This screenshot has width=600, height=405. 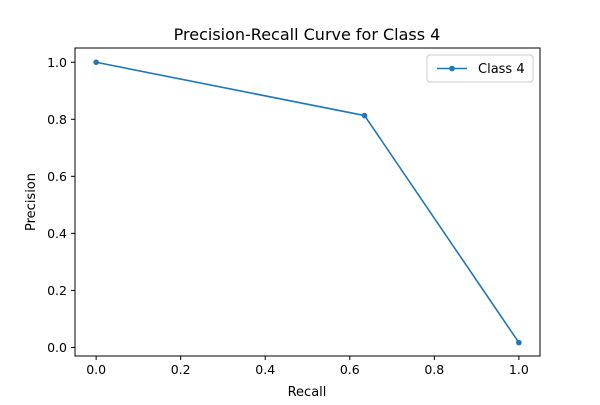 What do you see at coordinates (307, 34) in the screenshot?
I see `chart-title: Precision-Recall Curve for Class 4` at bounding box center [307, 34].